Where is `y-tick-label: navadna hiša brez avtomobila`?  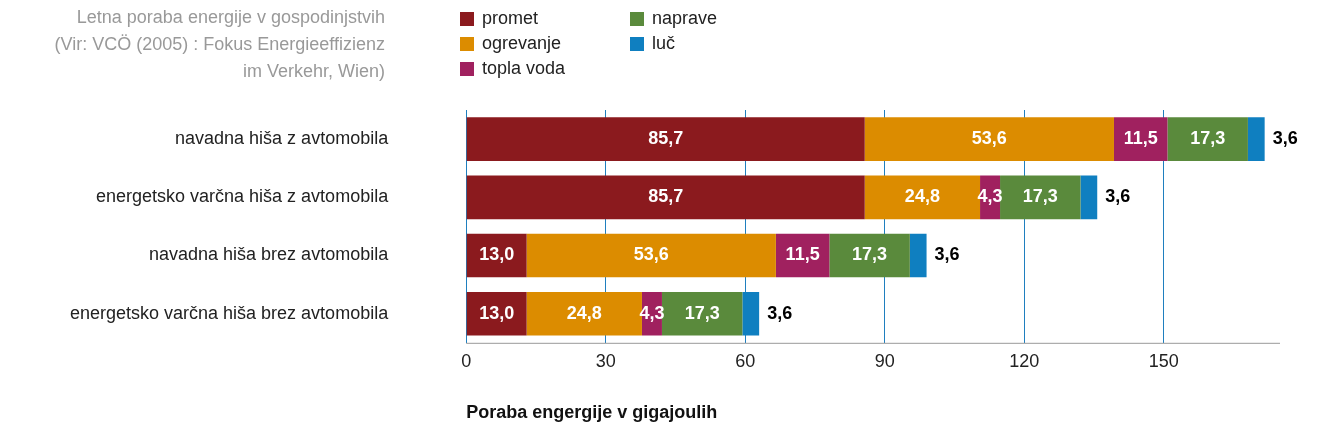 y-tick-label: navadna hiša brez avtomobila is located at coordinates (269, 254).